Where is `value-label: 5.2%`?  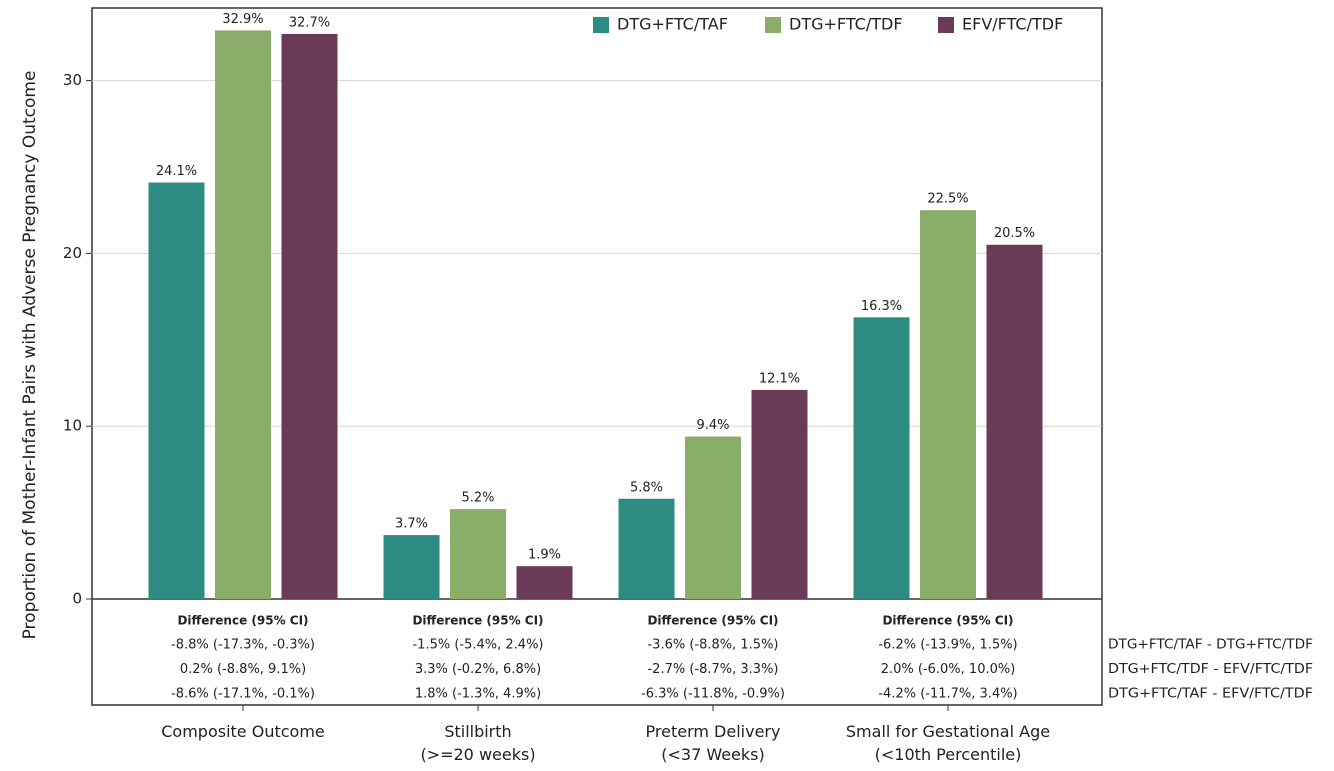 value-label: 5.2% is located at coordinates (477, 498).